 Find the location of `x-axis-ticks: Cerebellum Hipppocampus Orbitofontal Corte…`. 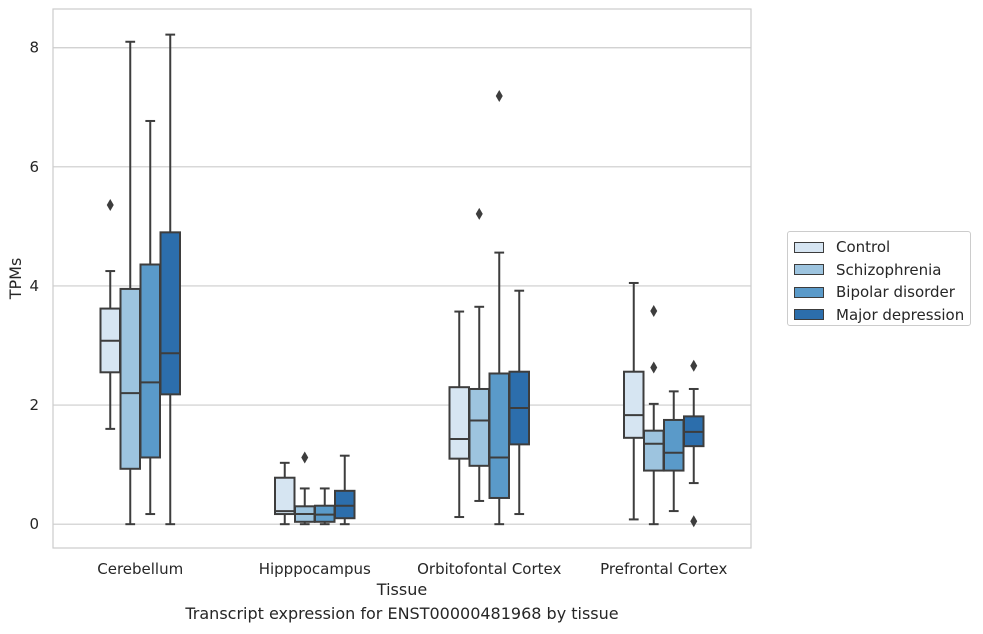

x-axis-ticks: Cerebellum Hipppocampus Orbitofontal Corte… is located at coordinates (412, 569).